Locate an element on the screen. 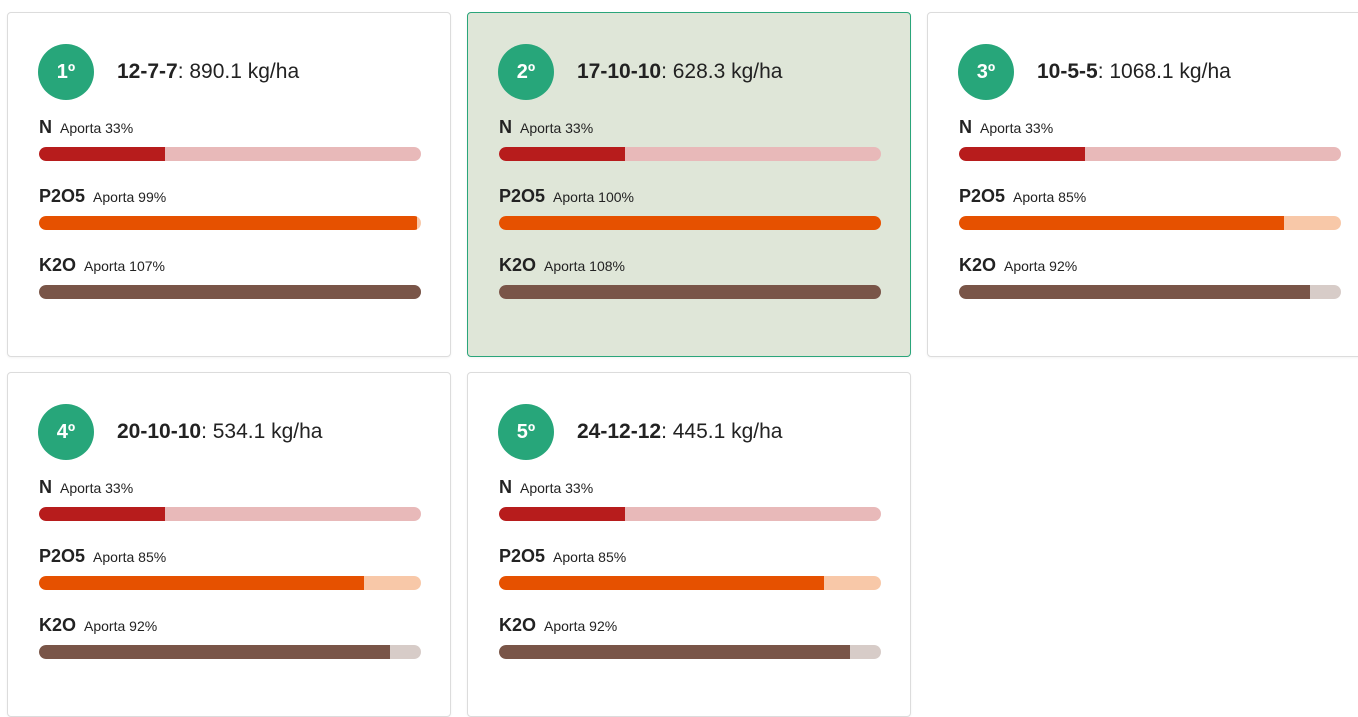  formula-name: 24-12-12 is located at coordinates (619, 431).